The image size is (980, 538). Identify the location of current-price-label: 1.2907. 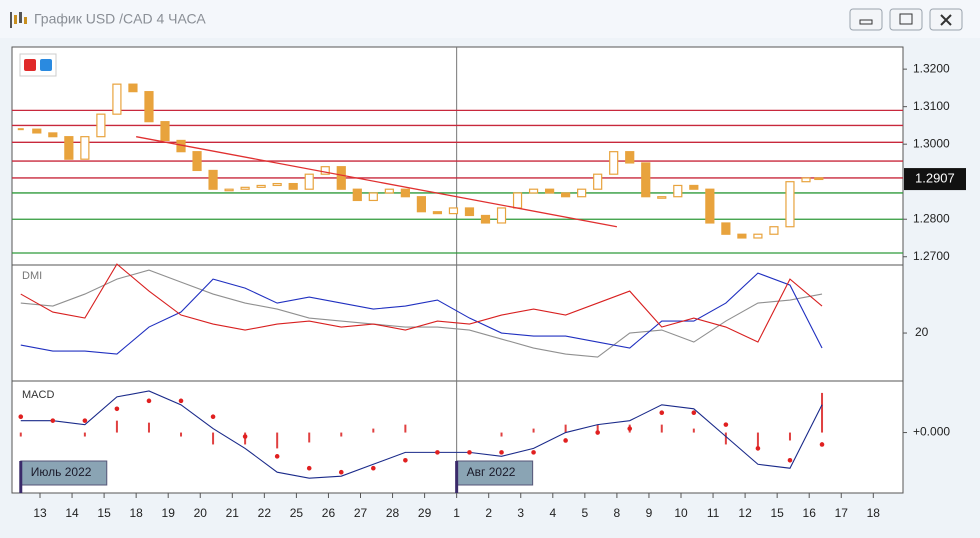
(935, 178).